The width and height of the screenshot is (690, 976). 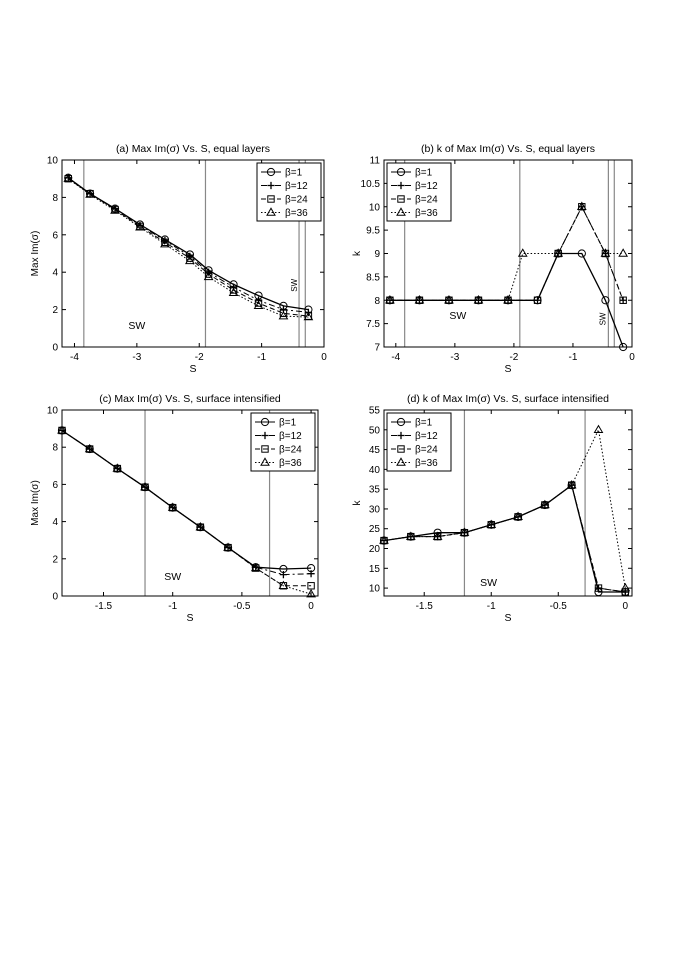 What do you see at coordinates (55, 559) in the screenshot?
I see `y-tick-label: 2` at bounding box center [55, 559].